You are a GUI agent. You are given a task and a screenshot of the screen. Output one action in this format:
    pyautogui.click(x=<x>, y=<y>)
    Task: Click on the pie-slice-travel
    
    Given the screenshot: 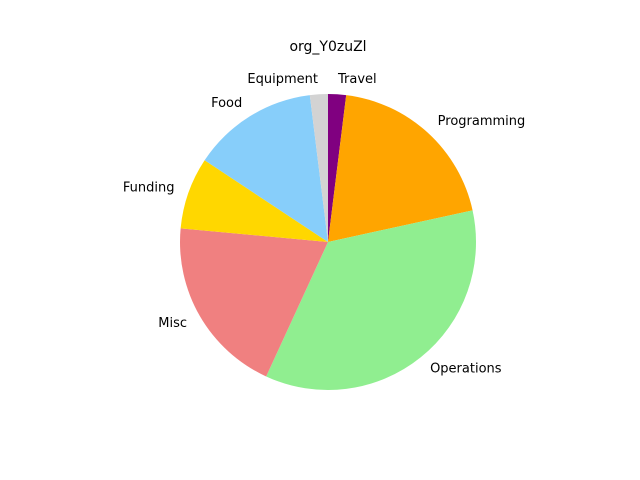 What is the action you would take?
    pyautogui.click(x=337, y=168)
    